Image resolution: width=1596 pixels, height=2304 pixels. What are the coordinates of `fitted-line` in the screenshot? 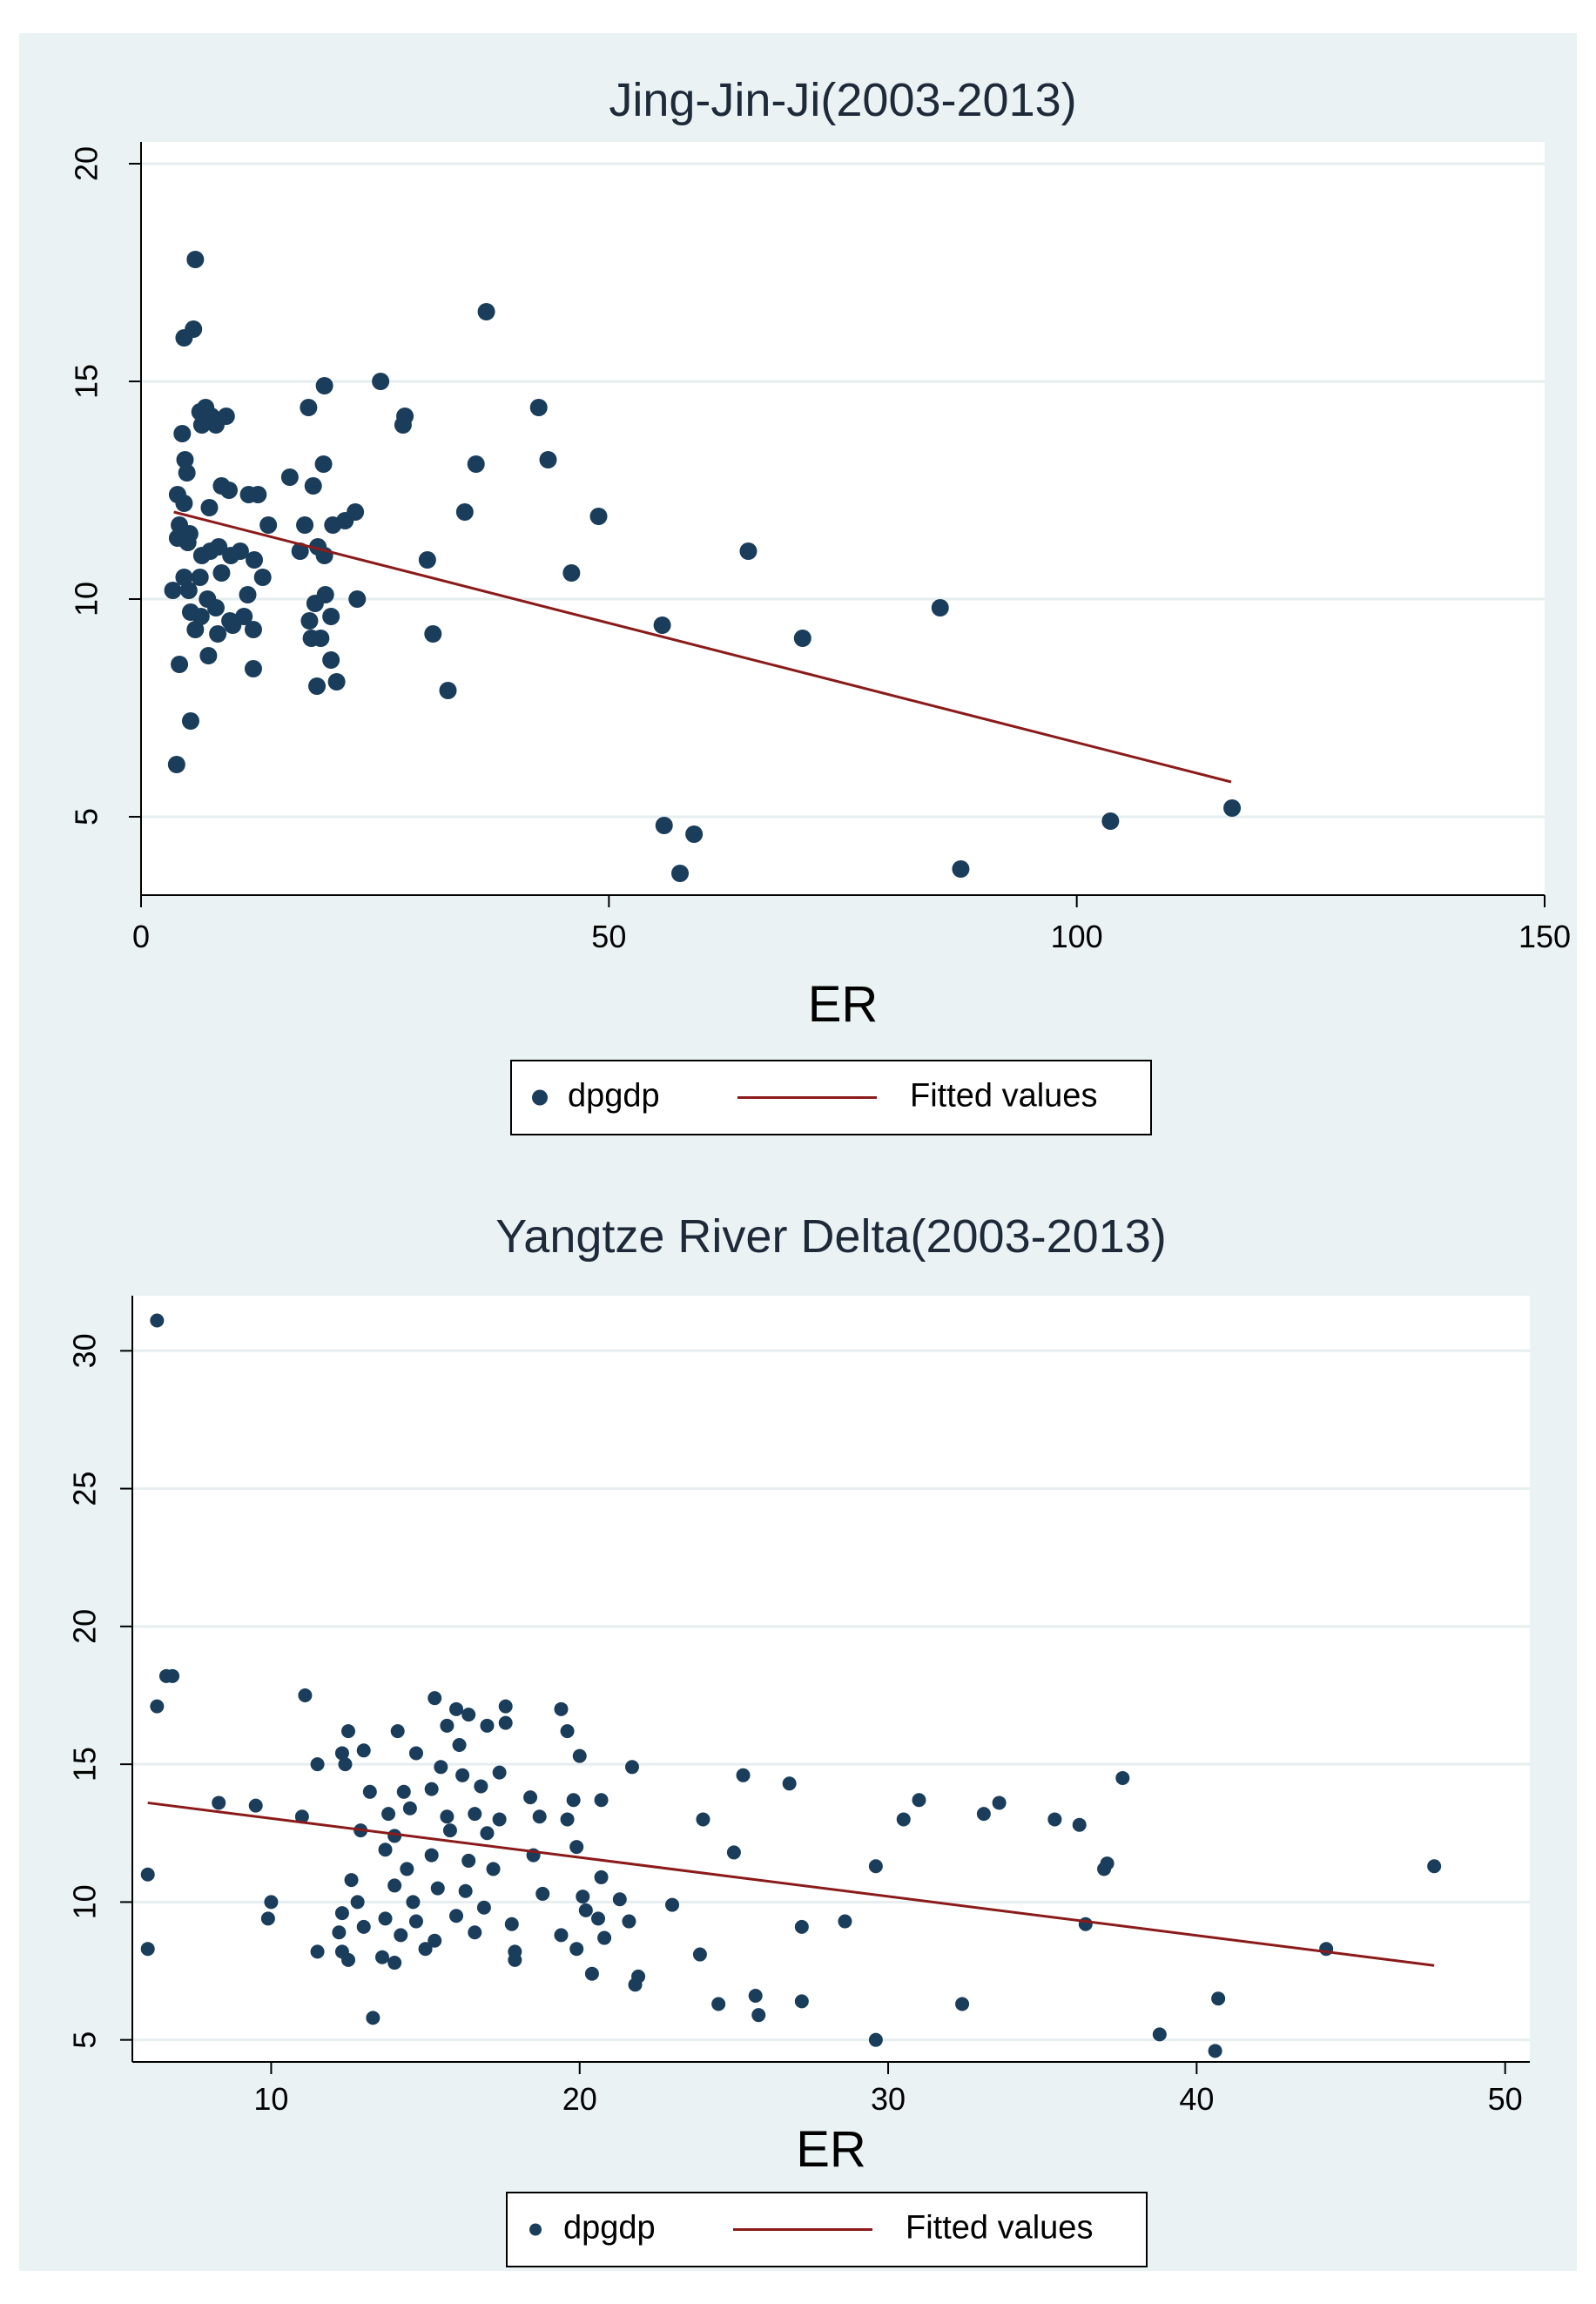 It's located at (791, 1884).